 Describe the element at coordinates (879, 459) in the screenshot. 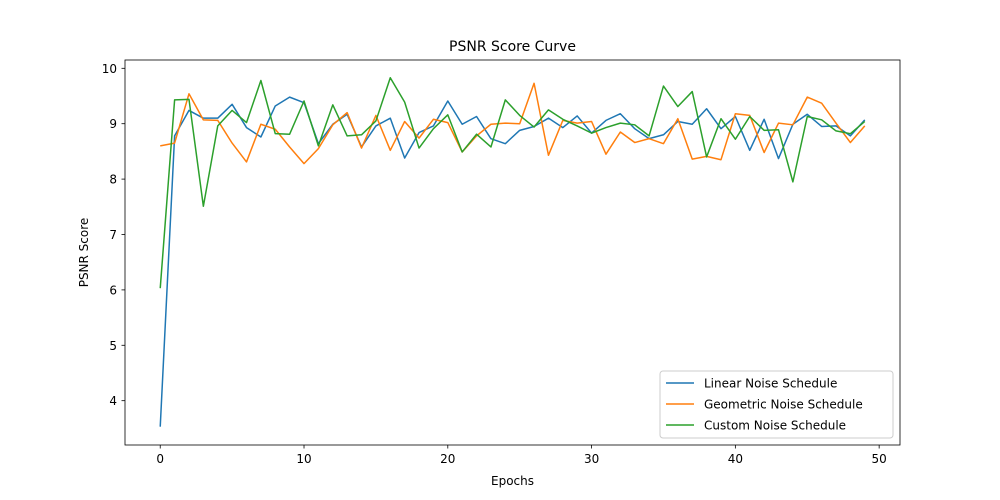

I see `x-tick-label: 50` at that location.